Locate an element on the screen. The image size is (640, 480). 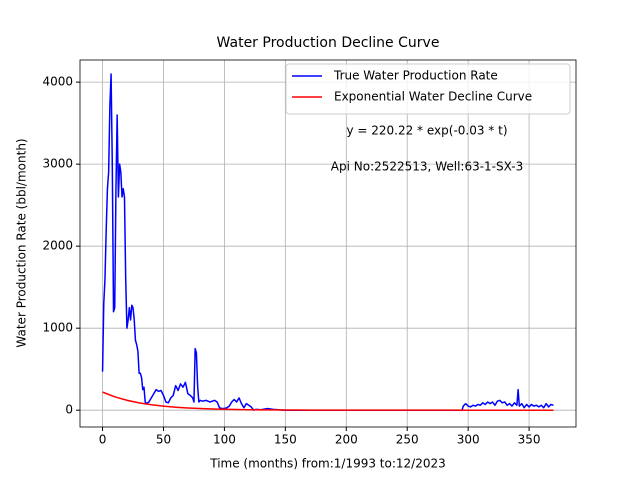
annotation: y = 220.22 * exp(-0.03 * t) is located at coordinates (426, 131).